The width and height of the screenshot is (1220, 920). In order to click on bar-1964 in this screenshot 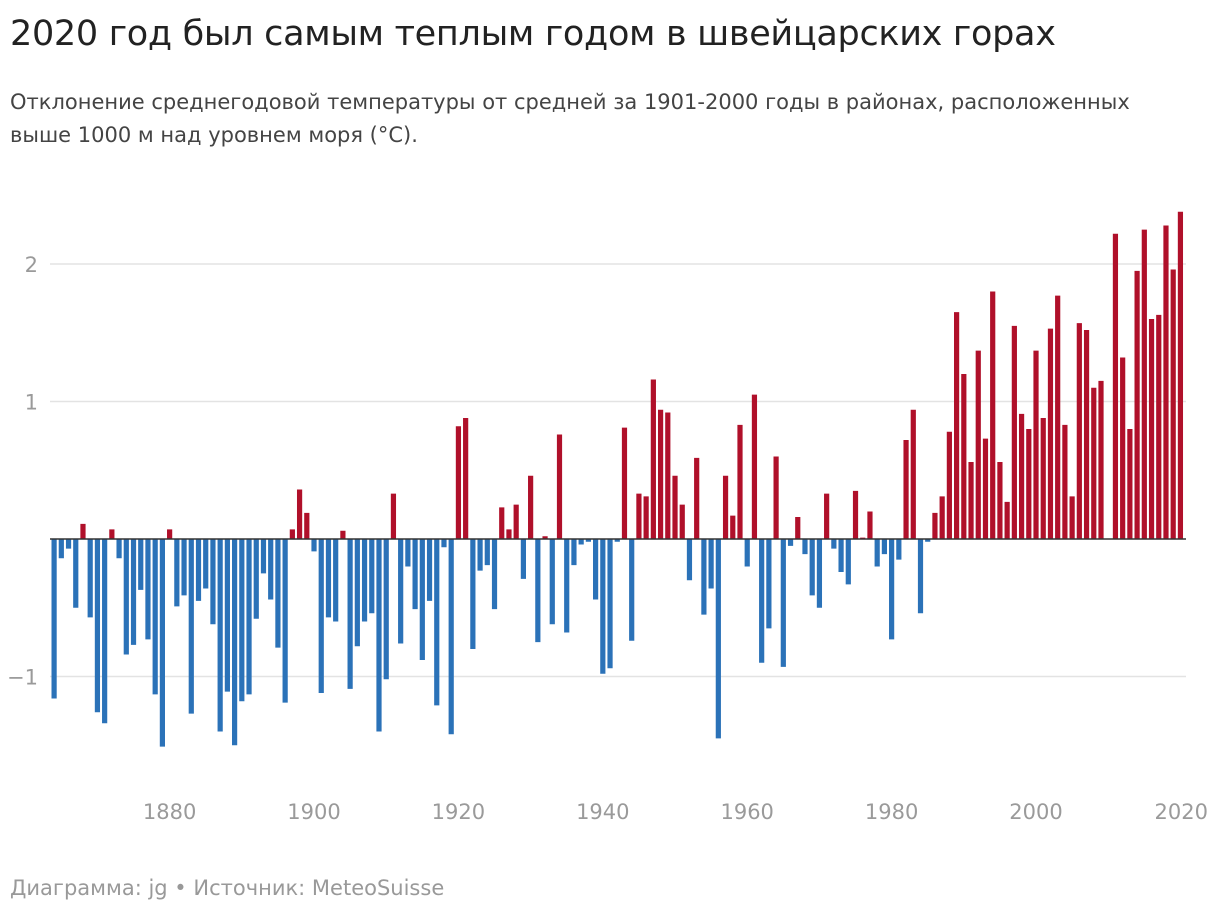, I will do `click(776, 497)`.